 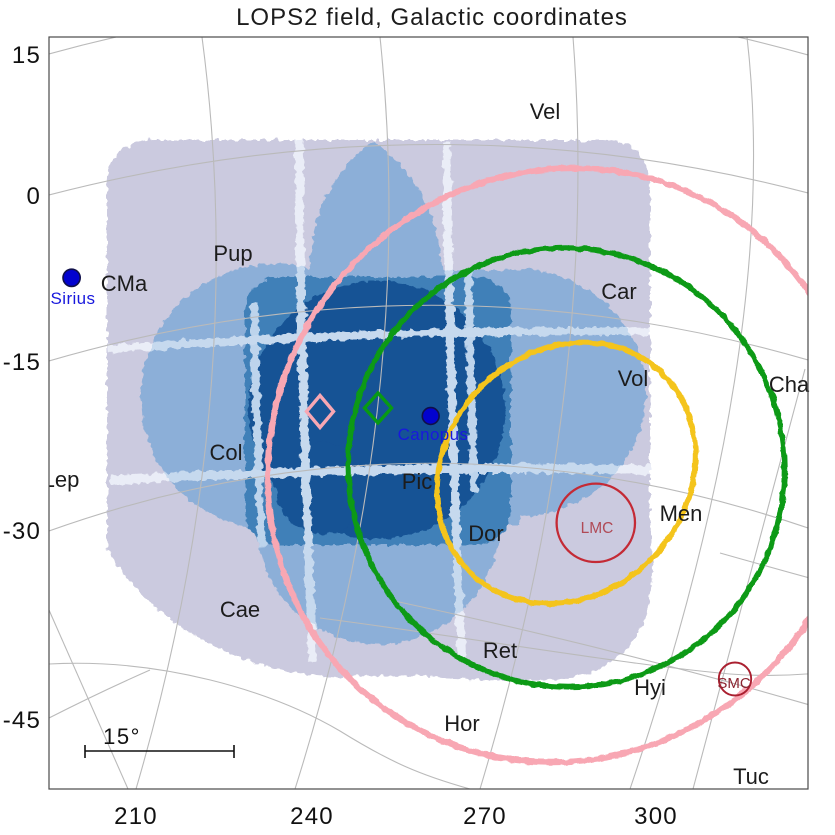 What do you see at coordinates (312, 816) in the screenshot?
I see `svg-text: 240` at bounding box center [312, 816].